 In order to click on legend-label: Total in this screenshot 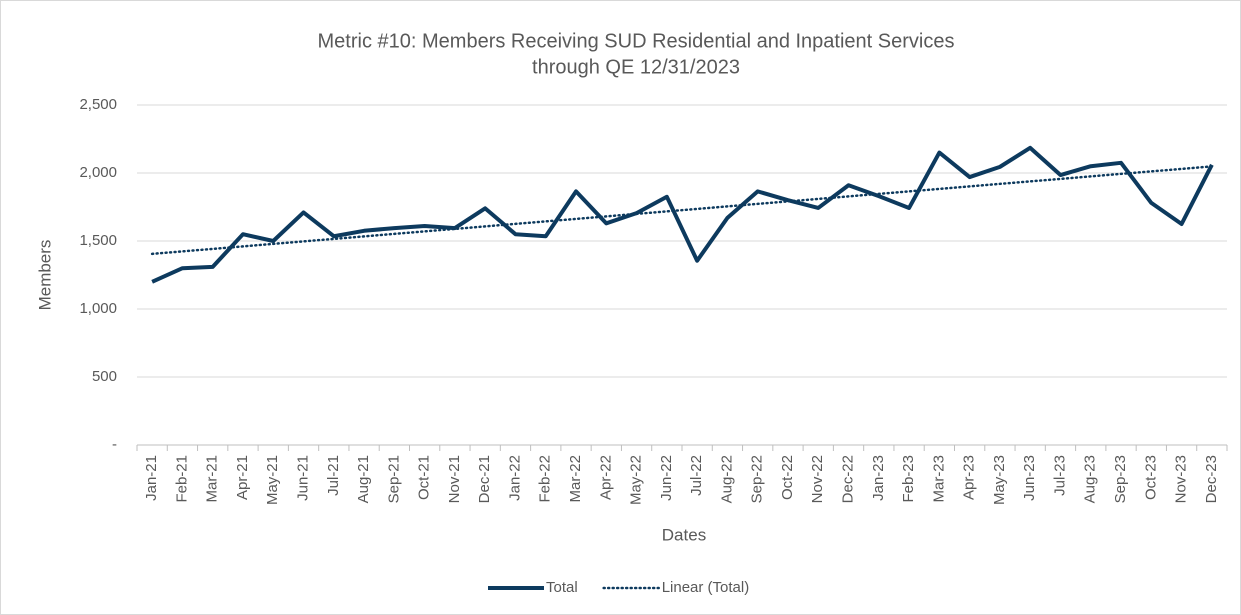, I will do `click(562, 587)`.